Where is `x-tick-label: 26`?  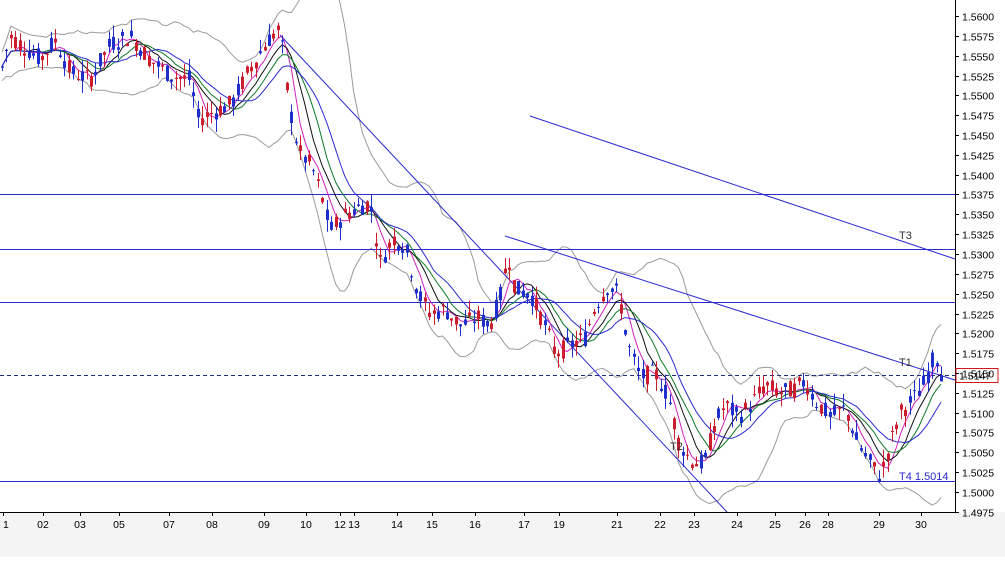
x-tick-label: 26 is located at coordinates (805, 525).